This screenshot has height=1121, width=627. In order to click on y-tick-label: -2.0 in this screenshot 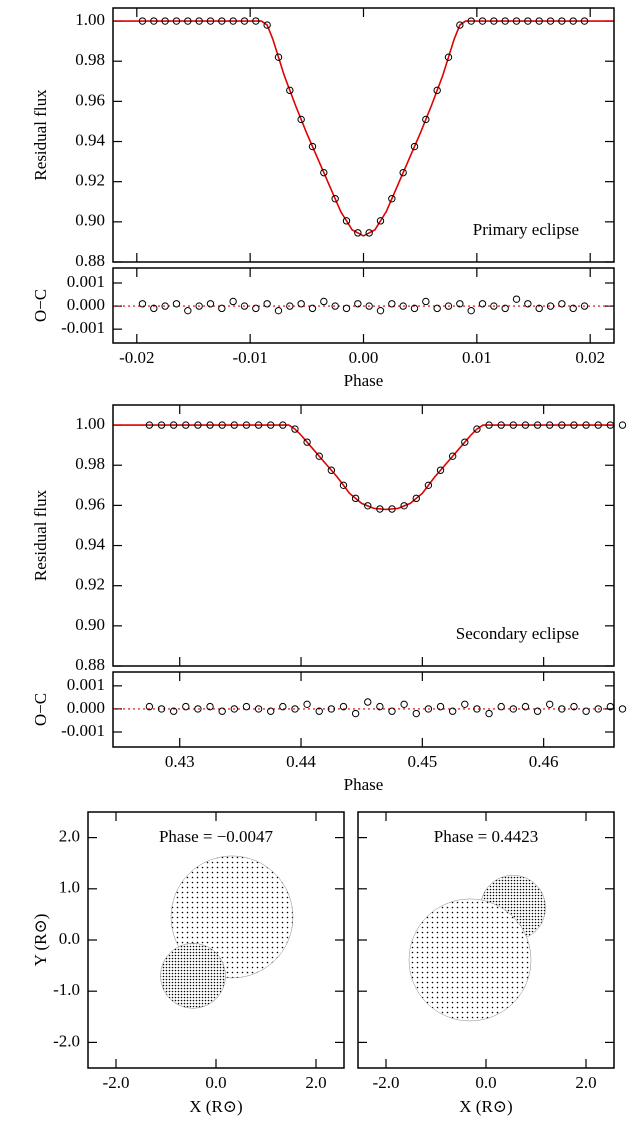, I will do `click(66, 1040)`.